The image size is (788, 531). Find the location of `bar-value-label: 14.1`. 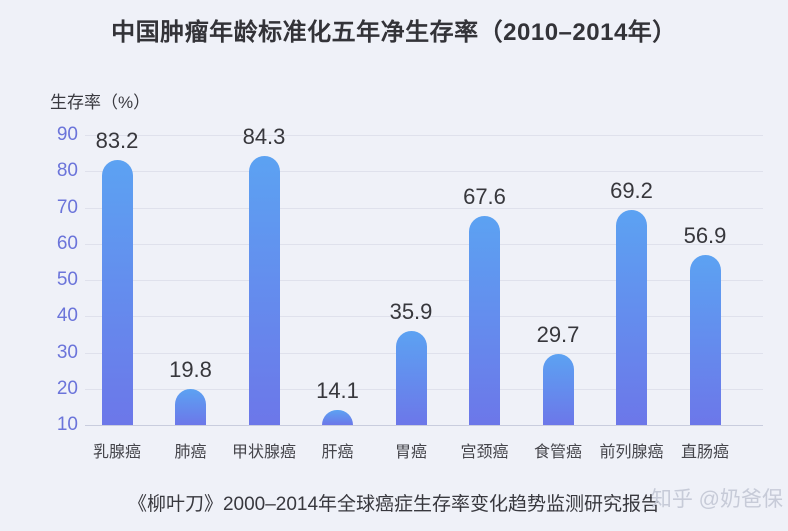

bar-value-label: 14.1 is located at coordinates (337, 391).